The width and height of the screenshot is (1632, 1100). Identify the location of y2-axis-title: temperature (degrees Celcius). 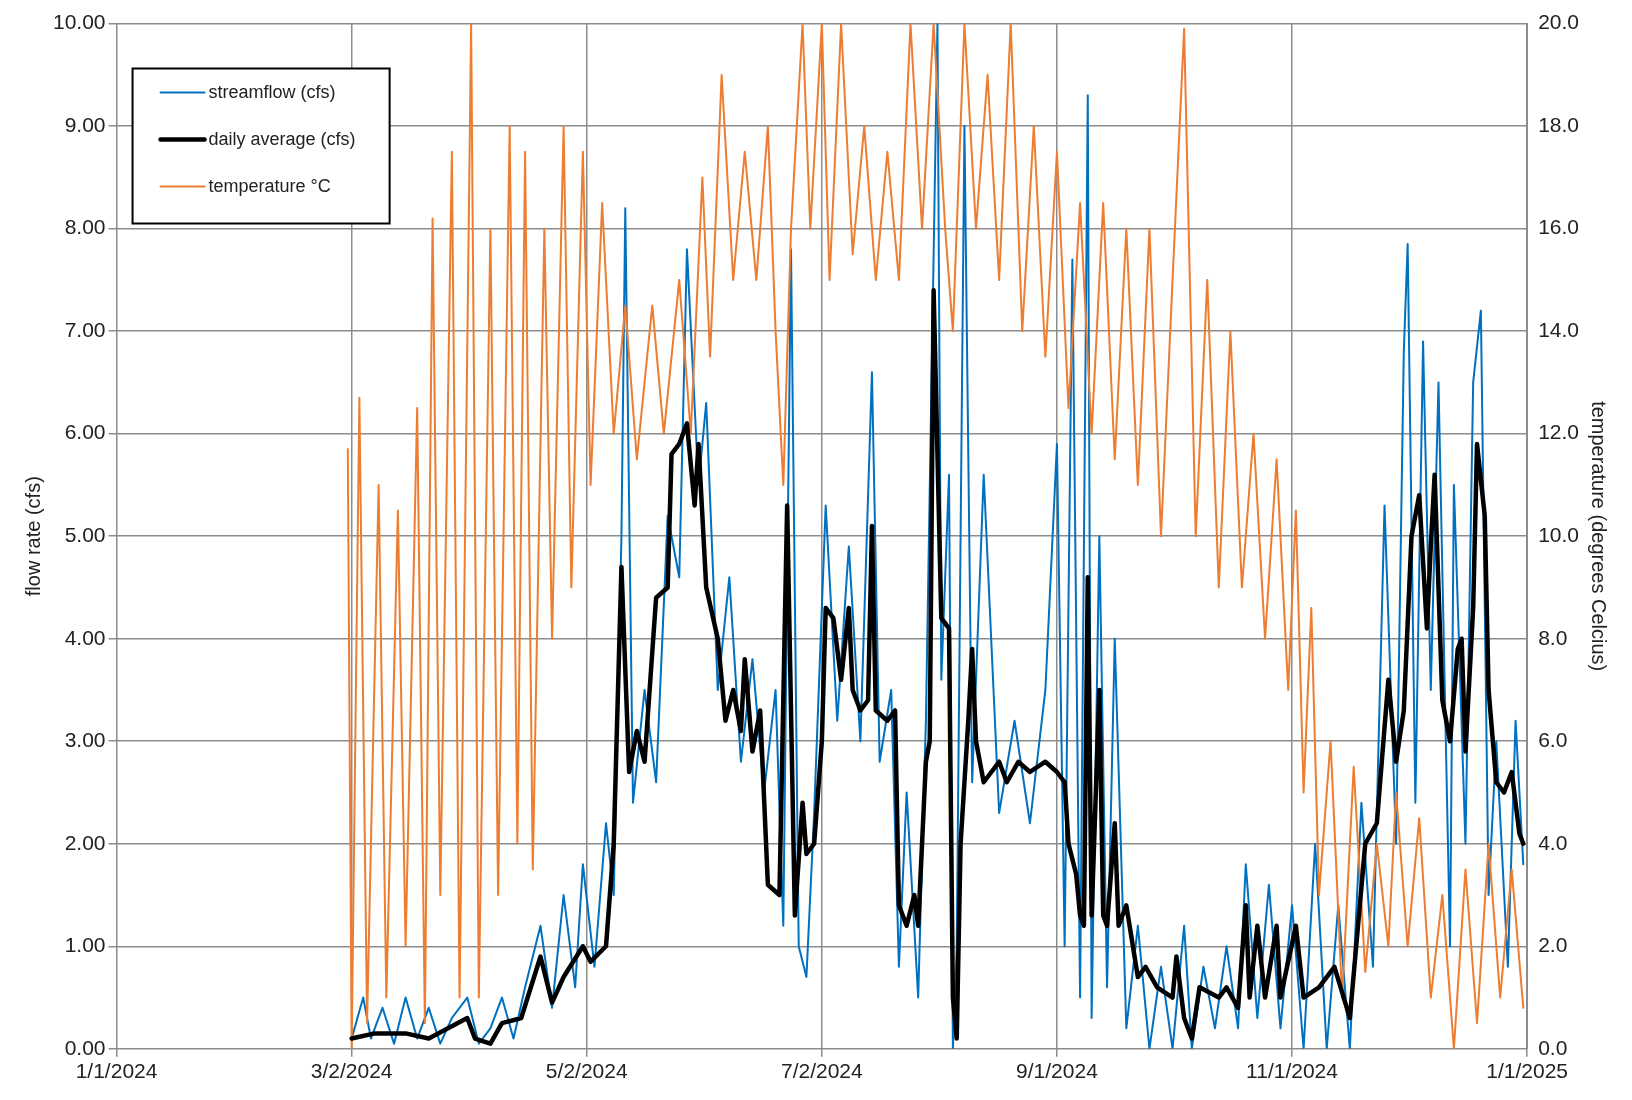
(1599, 536).